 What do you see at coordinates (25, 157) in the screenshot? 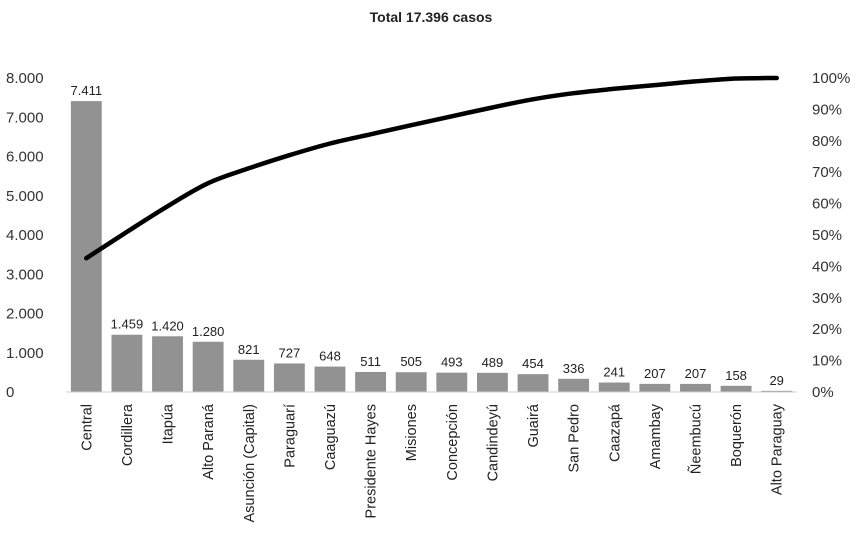
I see `y-tick-label: 6.000` at bounding box center [25, 157].